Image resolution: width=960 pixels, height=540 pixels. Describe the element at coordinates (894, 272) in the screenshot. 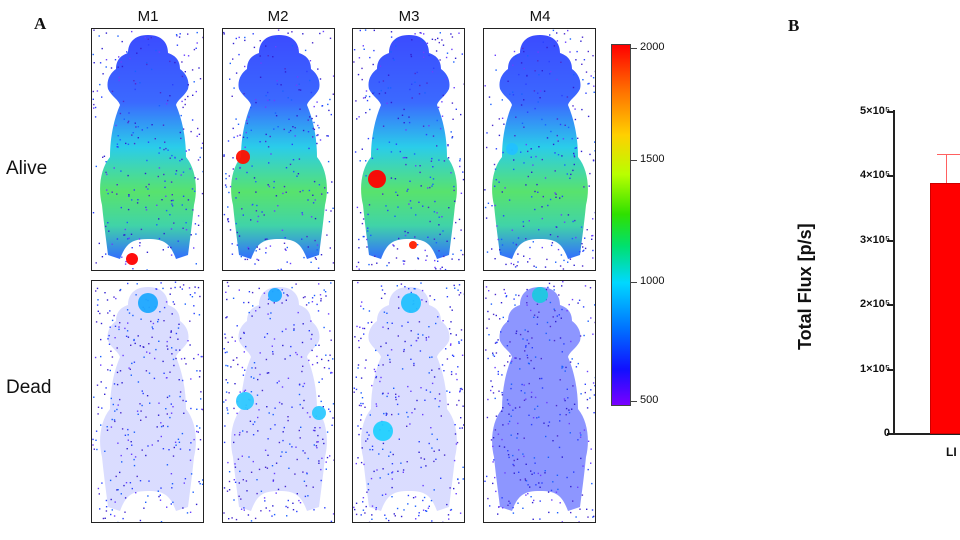

I see `y-axis-line` at that location.